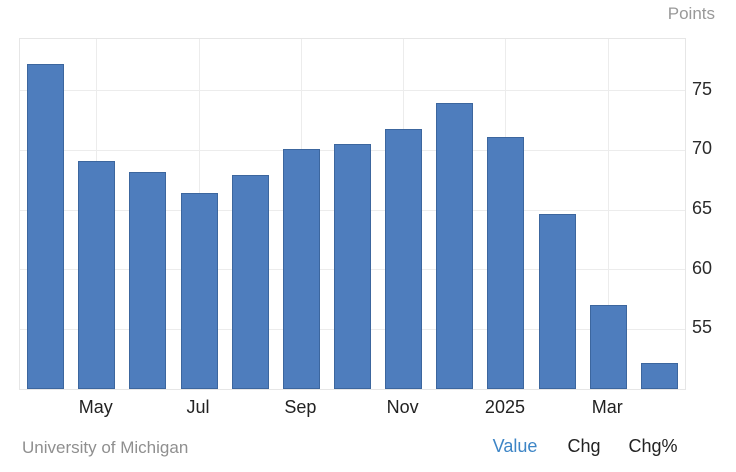 The width and height of the screenshot is (736, 472). I want to click on bar-apr-2025, so click(659, 376).